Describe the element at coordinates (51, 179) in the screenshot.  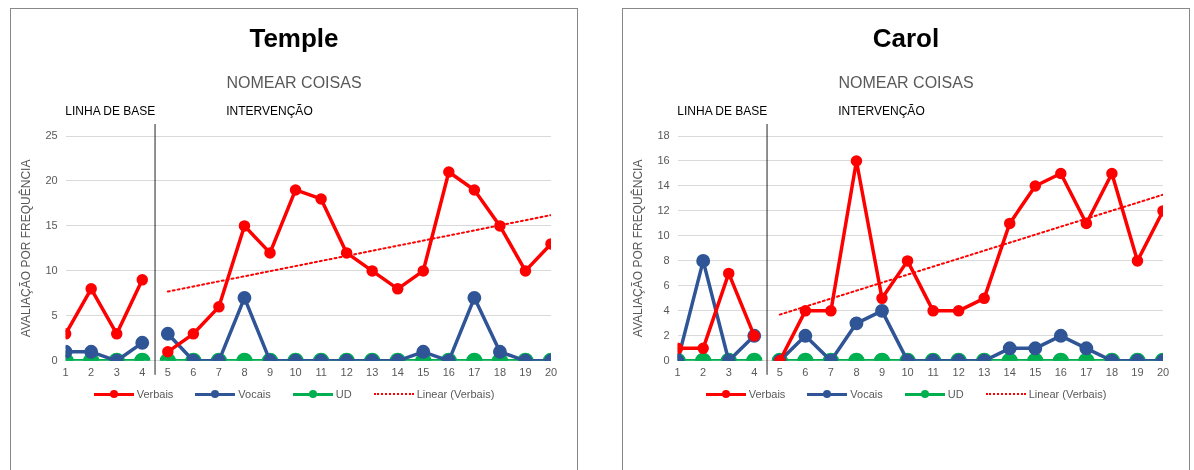
I see `y-tick-label: 20` at that location.